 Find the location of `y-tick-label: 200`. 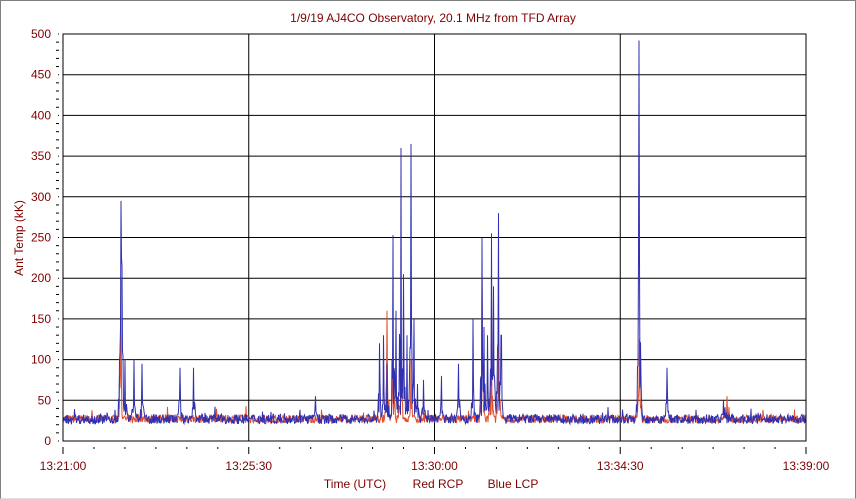

y-tick-label: 200 is located at coordinates (41, 278).